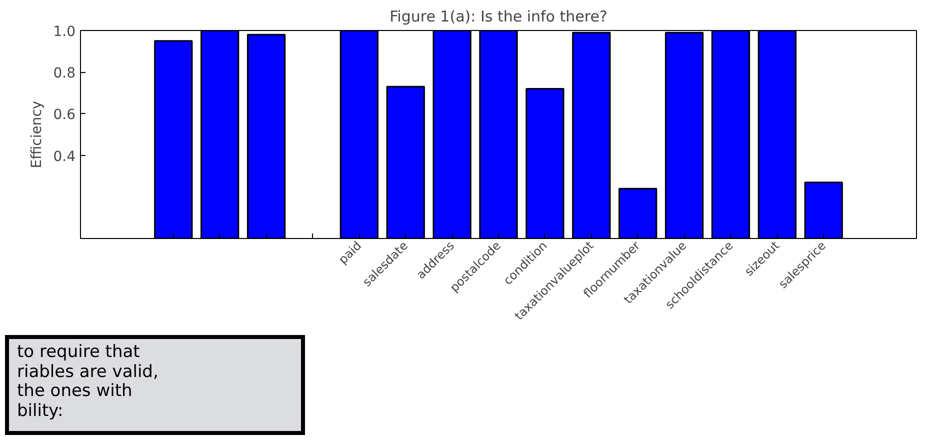 Image resolution: width=927 pixels, height=446 pixels. I want to click on y-tick-label: 0.4, so click(64, 156).